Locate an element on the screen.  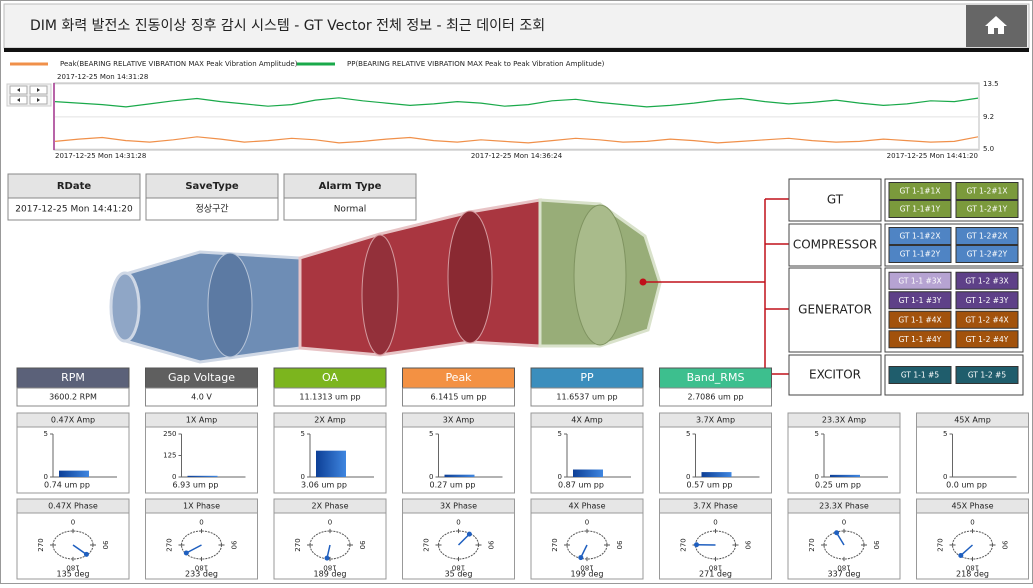
sensor-button-label: GT 1-2#1Y is located at coordinates (987, 209).